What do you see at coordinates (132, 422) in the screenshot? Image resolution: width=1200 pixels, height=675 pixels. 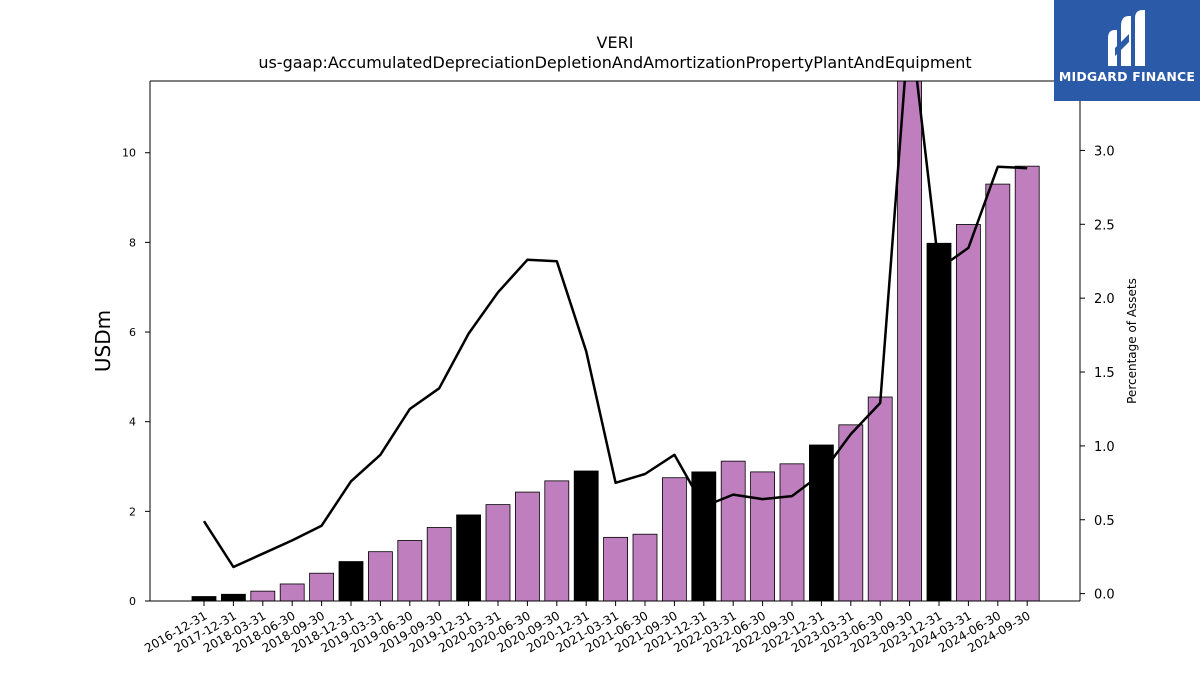 I see `y-tick-label: 4` at bounding box center [132, 422].